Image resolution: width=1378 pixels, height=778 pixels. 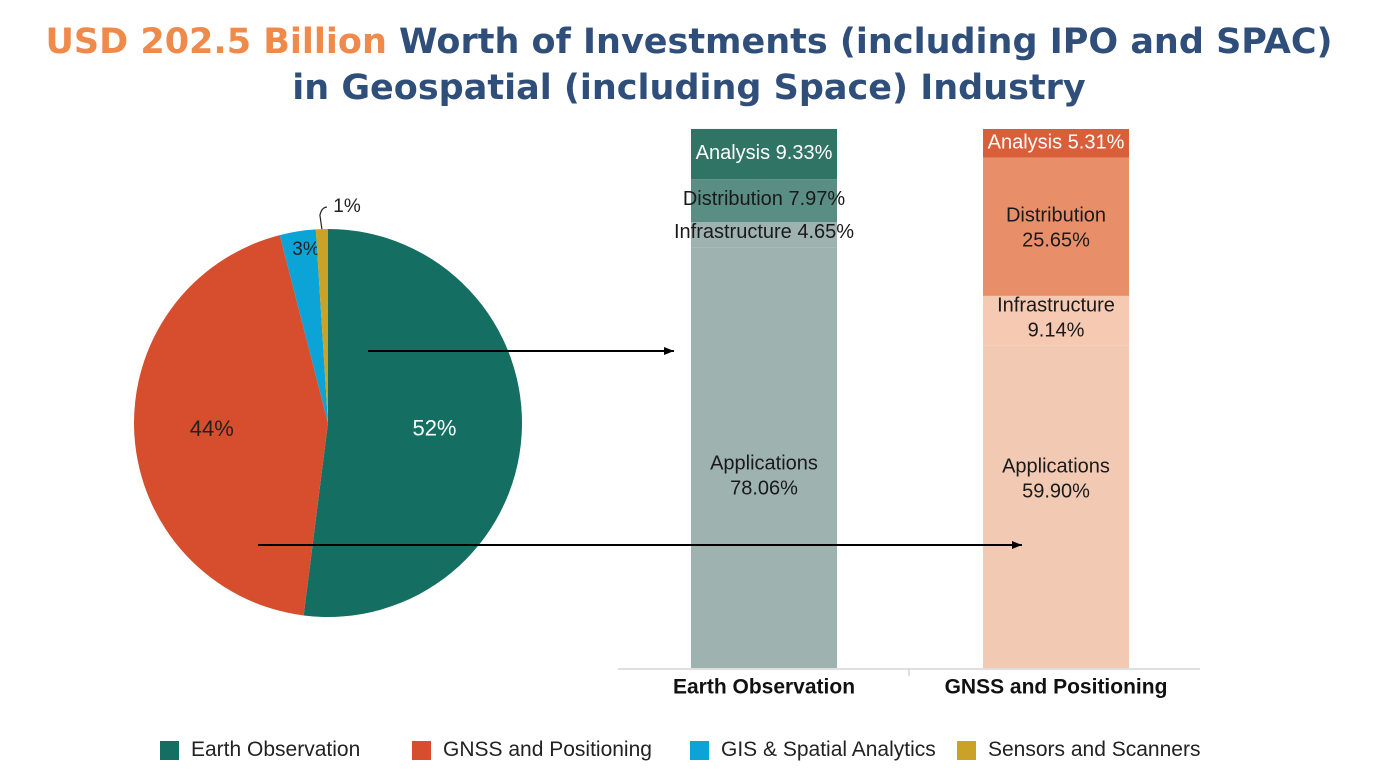 I want to click on pie-leader-line-sensors-and-scanners, so click(x=323, y=218).